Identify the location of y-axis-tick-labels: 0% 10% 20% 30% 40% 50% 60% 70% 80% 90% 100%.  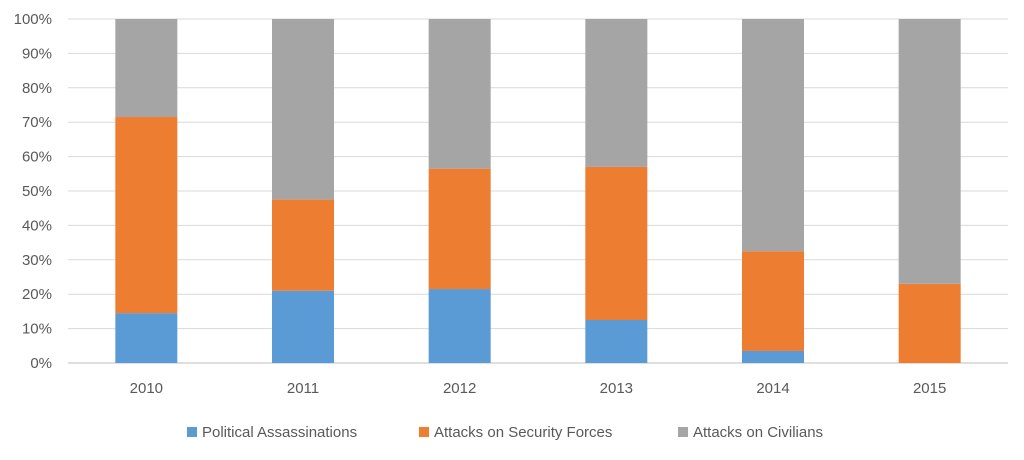
(33, 191).